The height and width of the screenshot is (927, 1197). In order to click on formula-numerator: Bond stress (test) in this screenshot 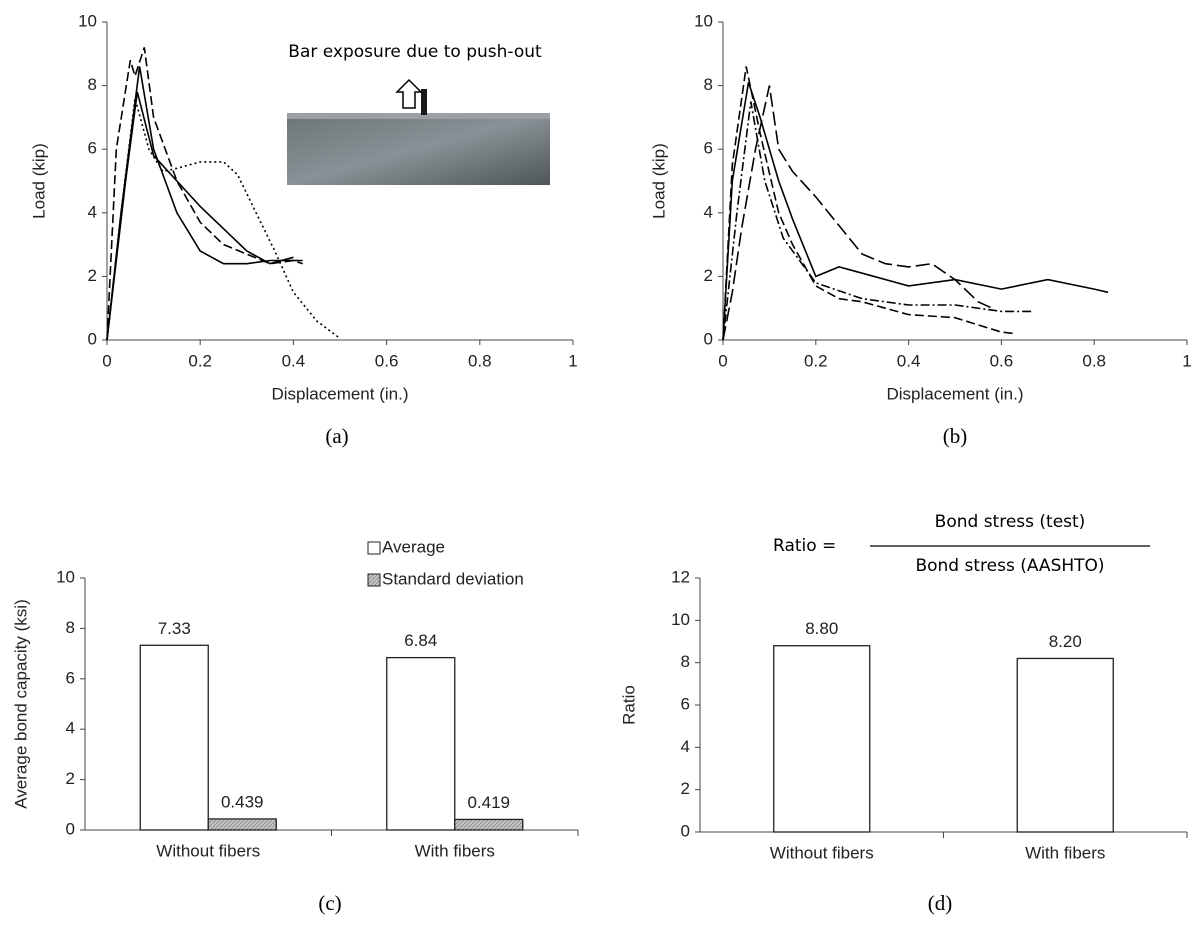, I will do `click(1010, 522)`.